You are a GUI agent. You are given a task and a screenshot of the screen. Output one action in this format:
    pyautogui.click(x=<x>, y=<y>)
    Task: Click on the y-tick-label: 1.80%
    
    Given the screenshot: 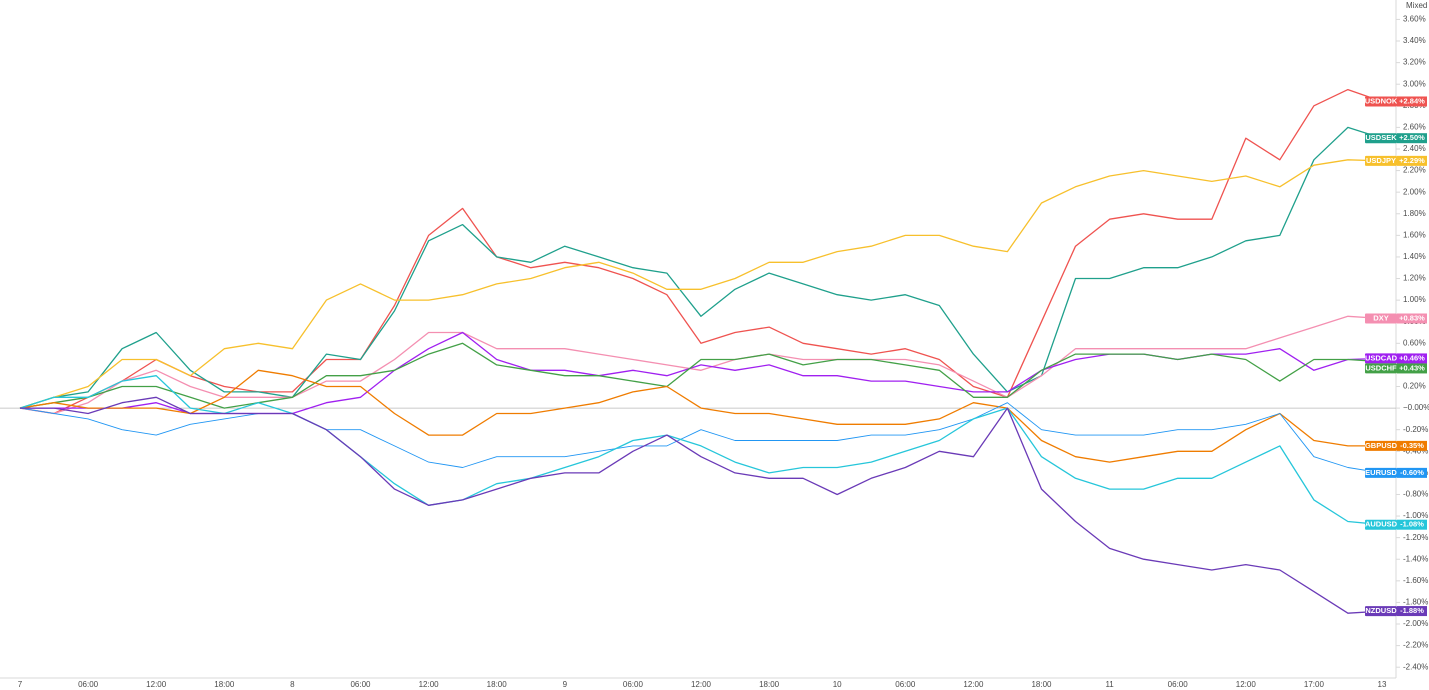 What is the action you would take?
    pyautogui.click(x=1414, y=213)
    